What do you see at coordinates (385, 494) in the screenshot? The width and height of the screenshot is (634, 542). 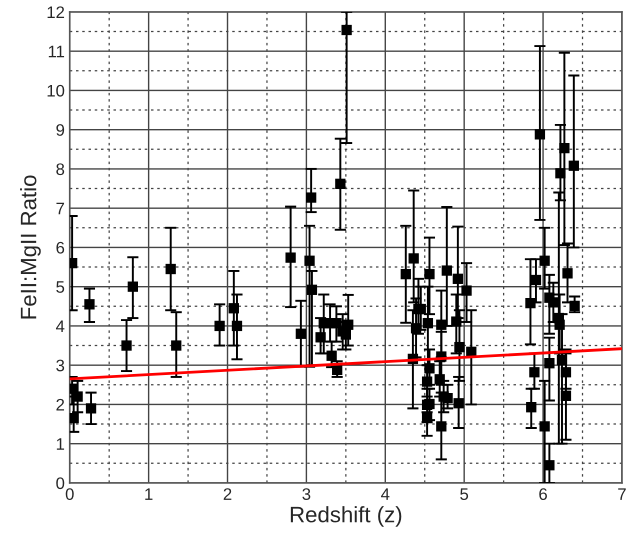 I see `x-tick-label: 4` at bounding box center [385, 494].